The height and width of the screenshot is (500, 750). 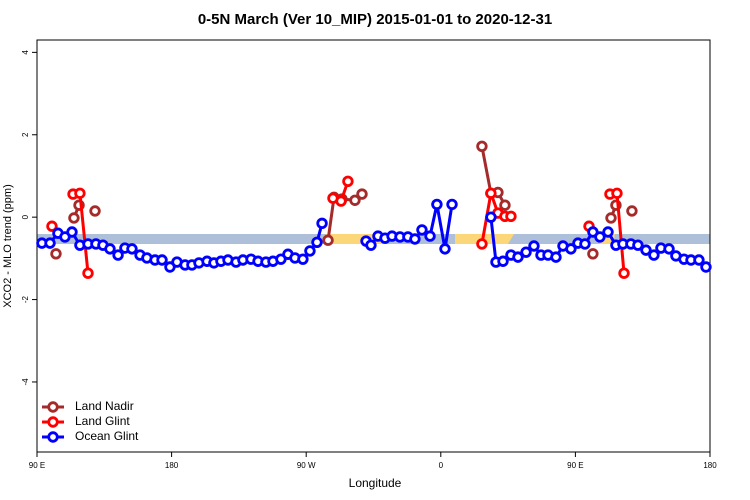 What do you see at coordinates (25, 382) in the screenshot?
I see `y-tick-label: -4` at bounding box center [25, 382].